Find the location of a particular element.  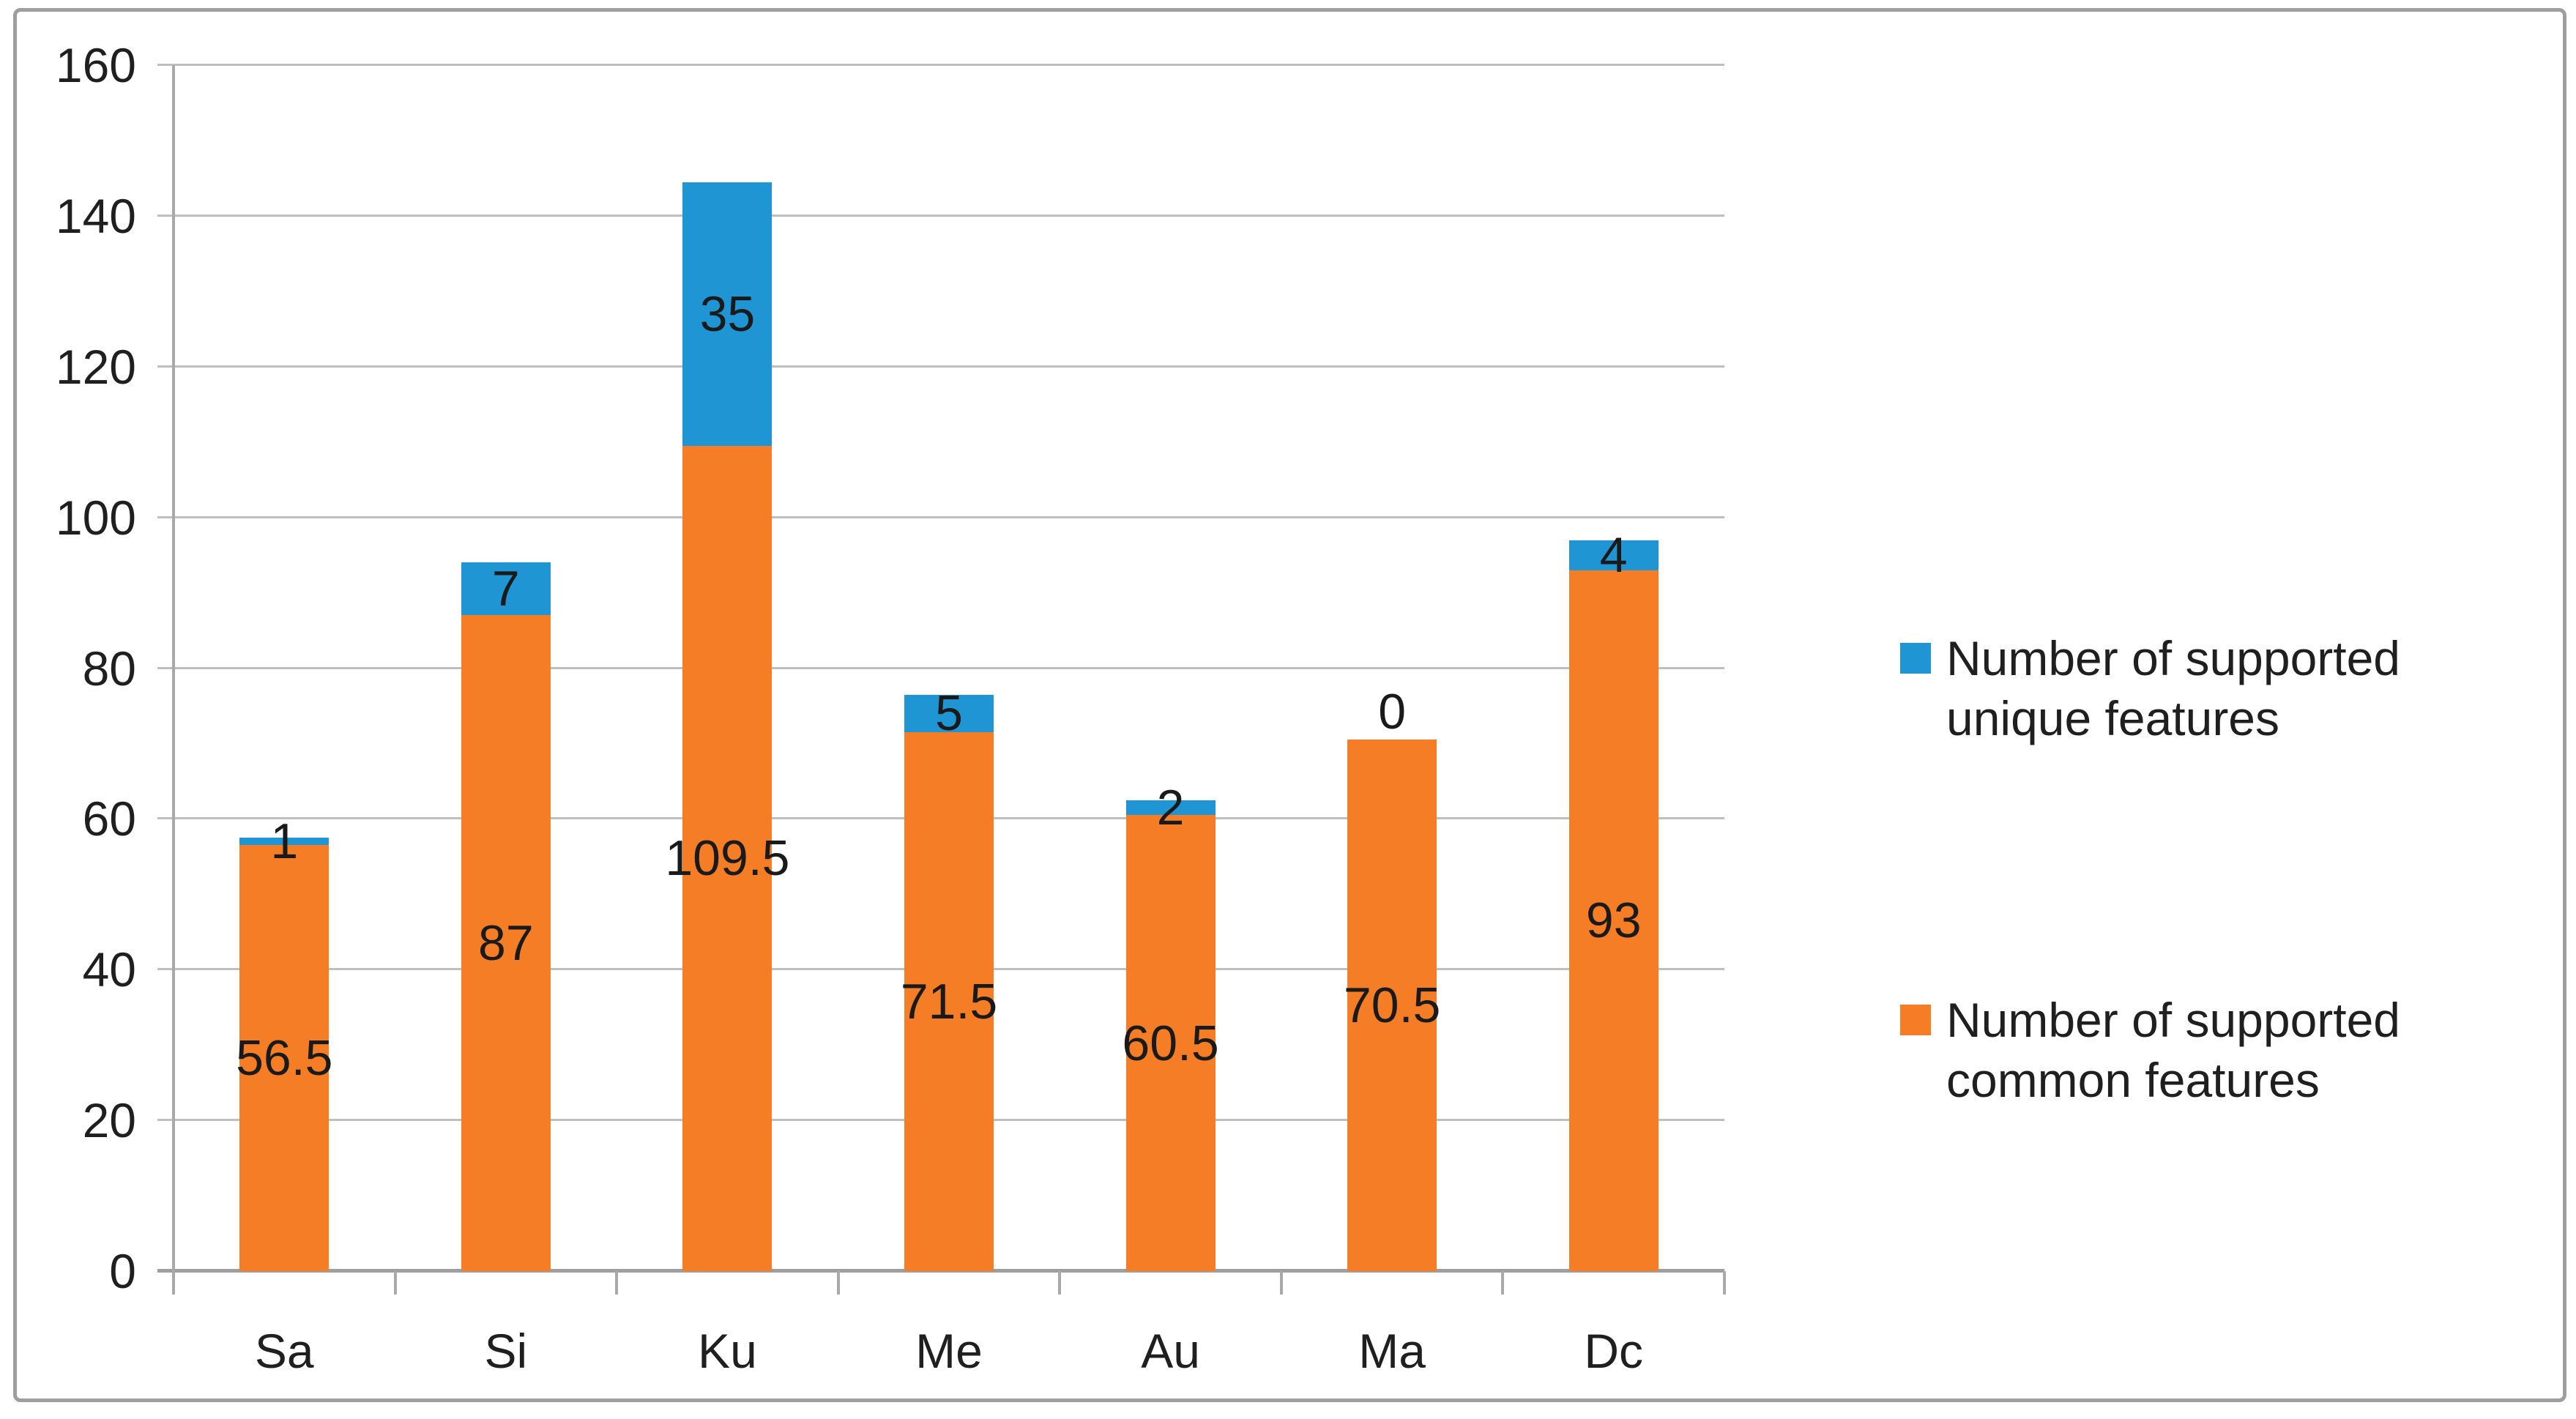

x-axis-category-label-Sa: Sa is located at coordinates (284, 1351).